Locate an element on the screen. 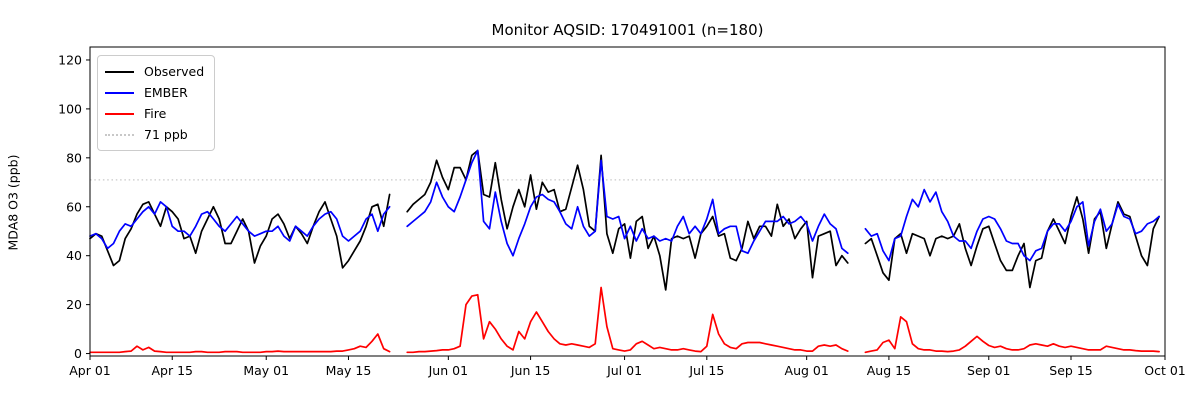 The width and height of the screenshot is (1200, 400). x-tick-label: Jun 15 is located at coordinates (530, 370).